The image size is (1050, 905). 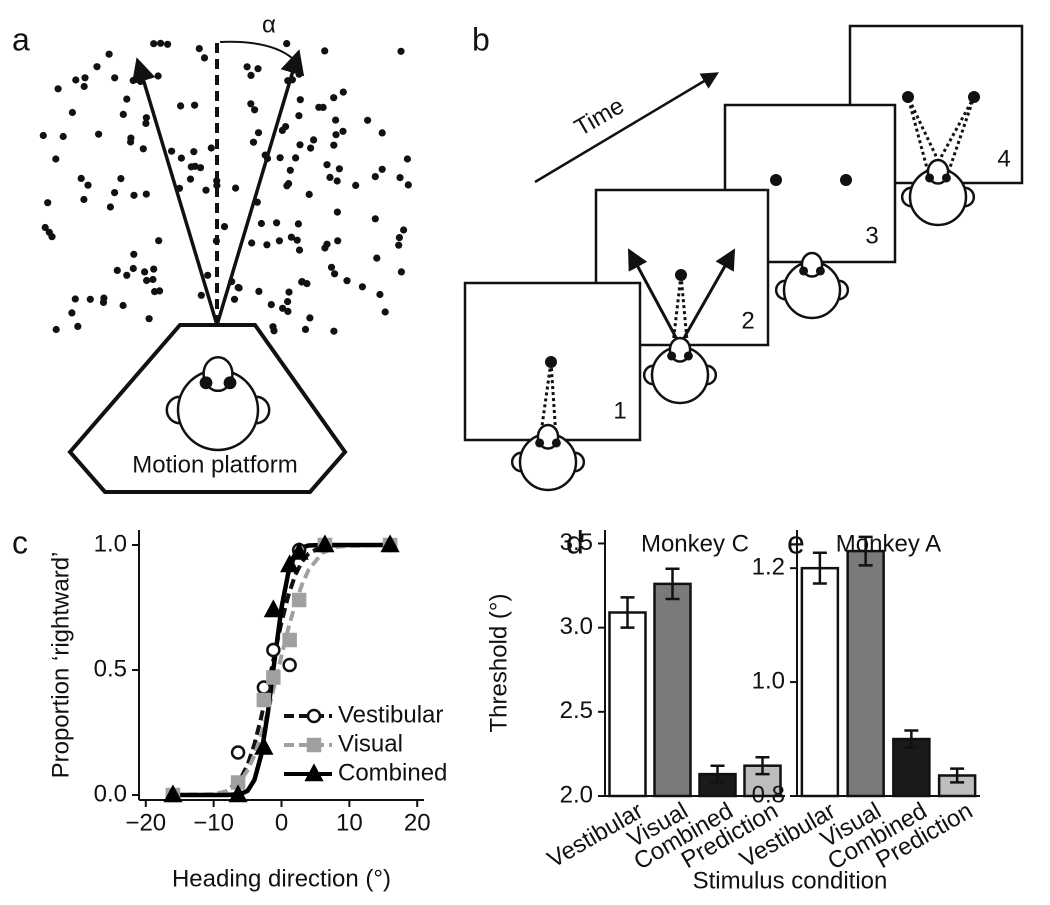 What do you see at coordinates (349, 822) in the screenshot?
I see `x-tick-label: 10` at bounding box center [349, 822].